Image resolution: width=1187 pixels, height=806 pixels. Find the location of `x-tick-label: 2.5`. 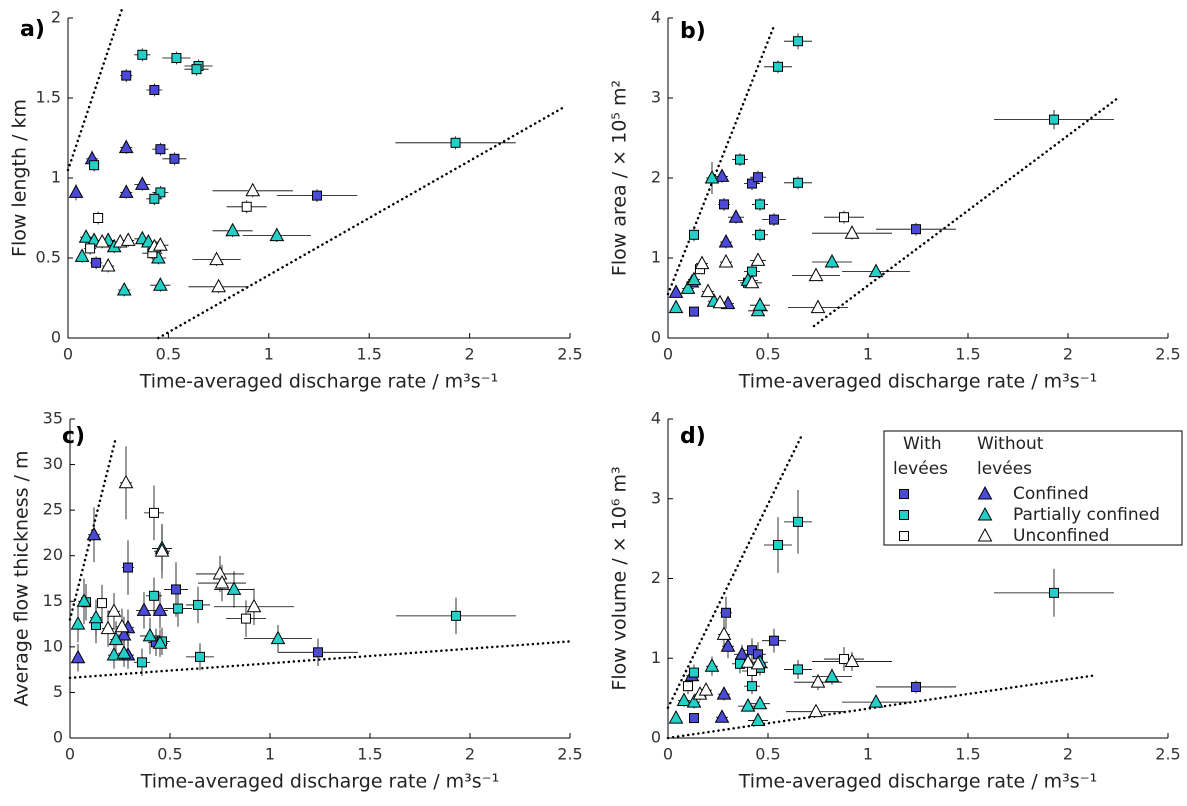

x-tick-label: 2.5 is located at coordinates (569, 754).